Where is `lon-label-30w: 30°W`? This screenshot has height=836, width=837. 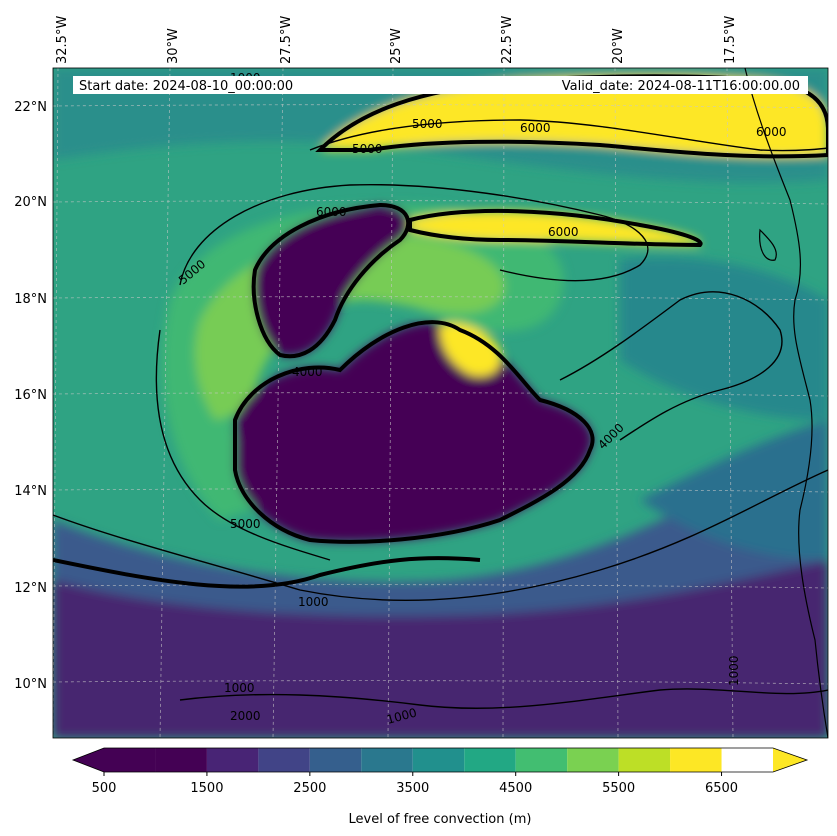
lon-label-30w: 30°W is located at coordinates (173, 46).